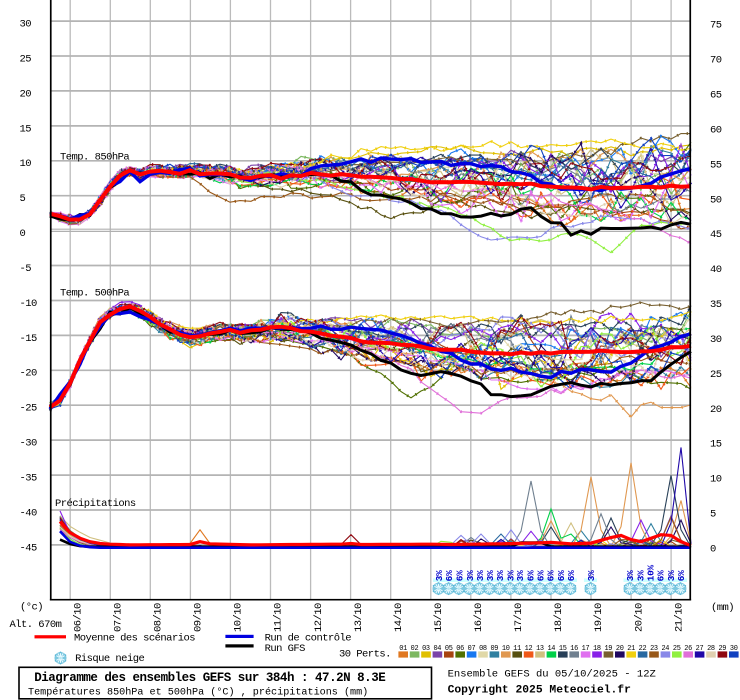 Image resolution: width=740 pixels, height=700 pixels. I want to click on svg-text: 21/10, so click(679, 617).